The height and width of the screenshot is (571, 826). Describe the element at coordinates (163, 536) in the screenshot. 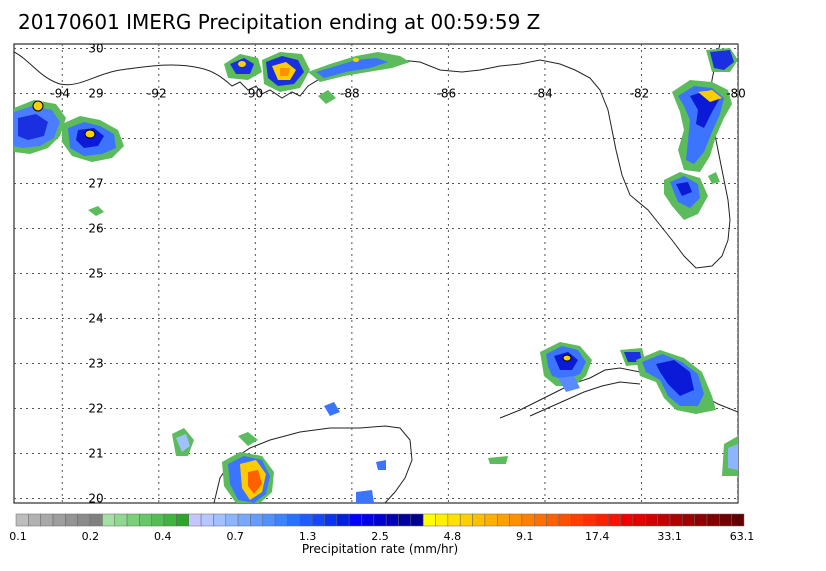

I see `colorbar-tick-label: 0.4` at that location.